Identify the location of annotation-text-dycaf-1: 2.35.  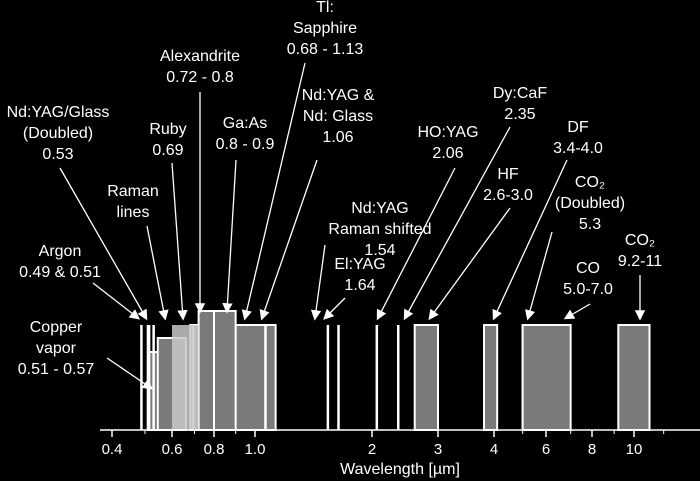
(519, 114).